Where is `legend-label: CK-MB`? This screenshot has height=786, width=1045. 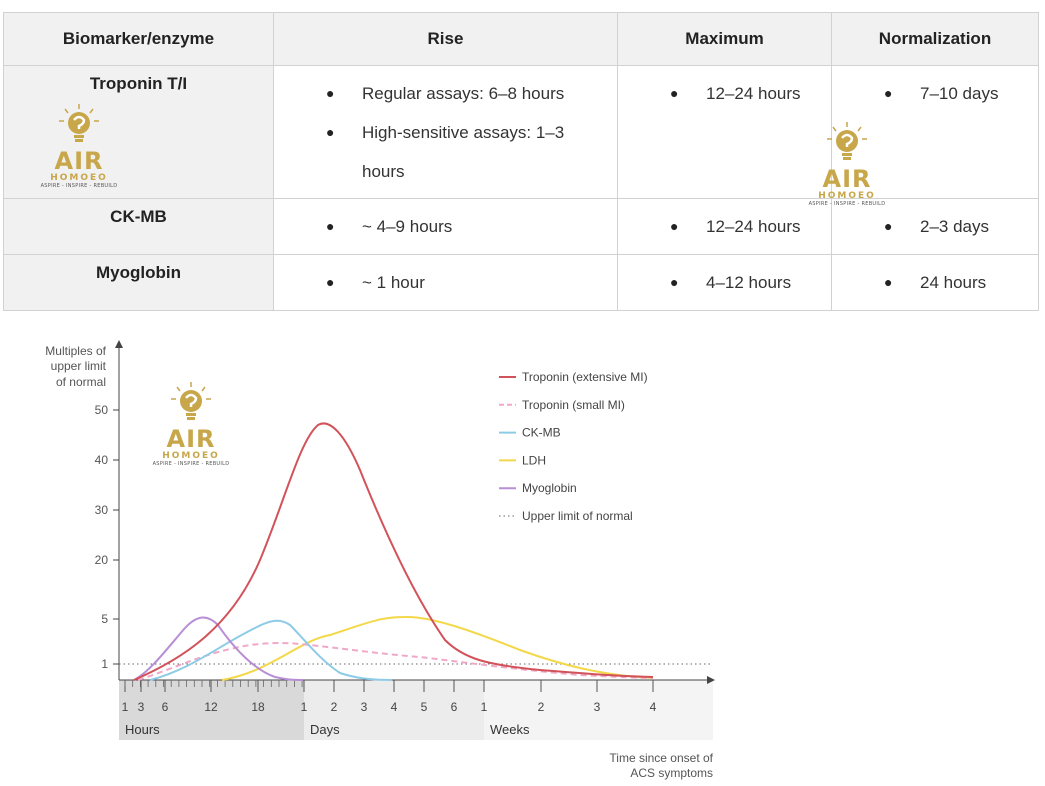
legend-label: CK-MB is located at coordinates (541, 433).